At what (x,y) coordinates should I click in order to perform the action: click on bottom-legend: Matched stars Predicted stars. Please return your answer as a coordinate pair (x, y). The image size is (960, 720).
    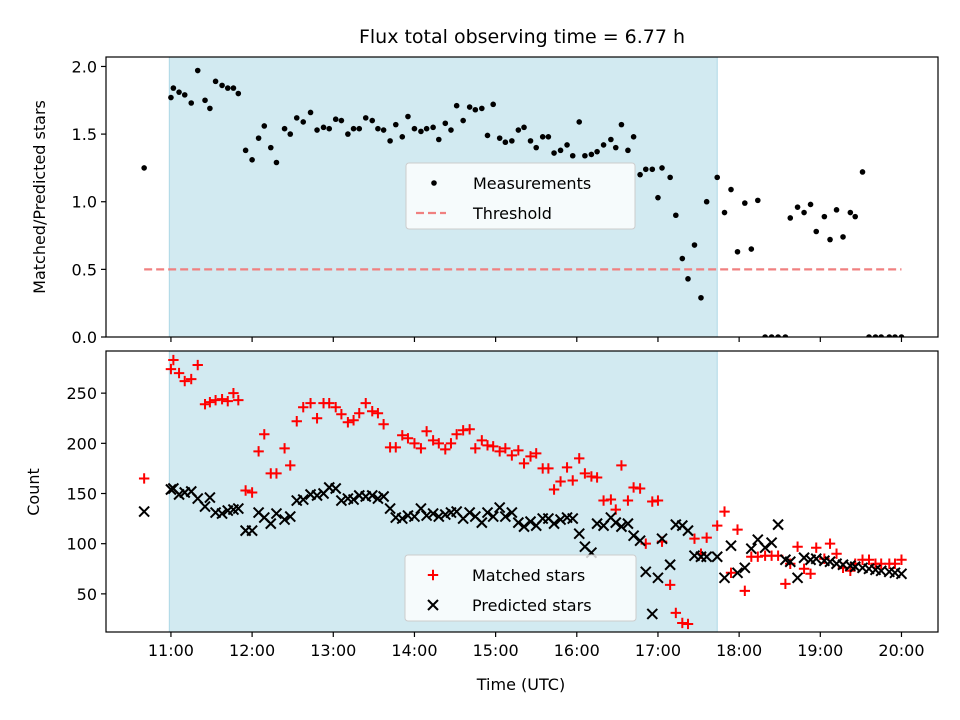
    Looking at the image, I should click on (520, 588).